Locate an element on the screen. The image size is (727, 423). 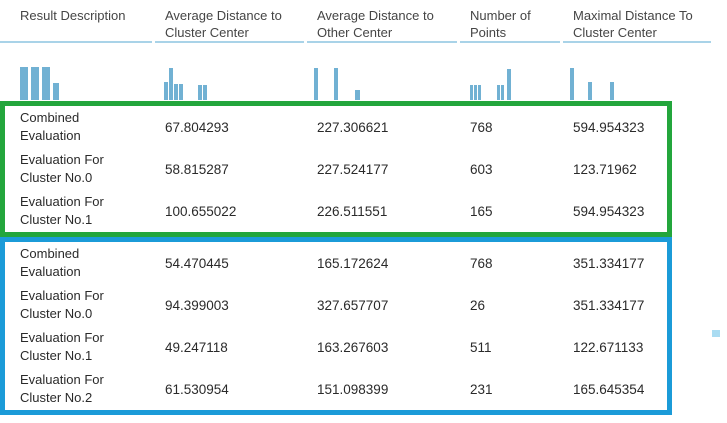
cell-avg-cluster: 94.399003 is located at coordinates (197, 305).